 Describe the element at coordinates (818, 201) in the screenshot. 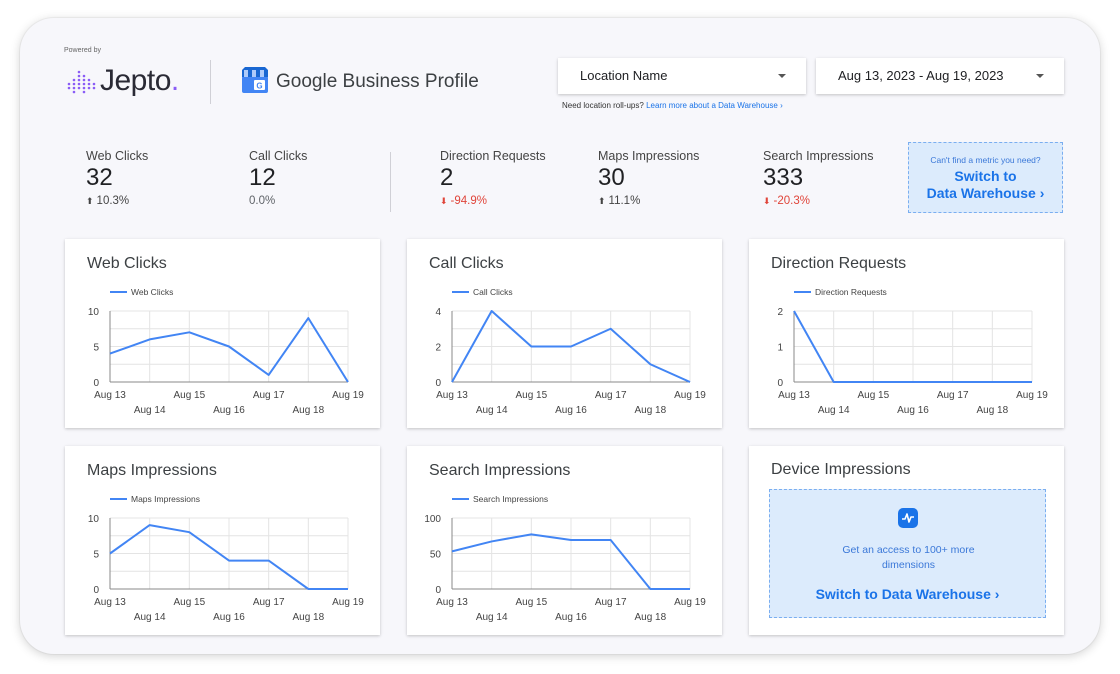

I see `metric-change: ⬇ -20.3%` at that location.